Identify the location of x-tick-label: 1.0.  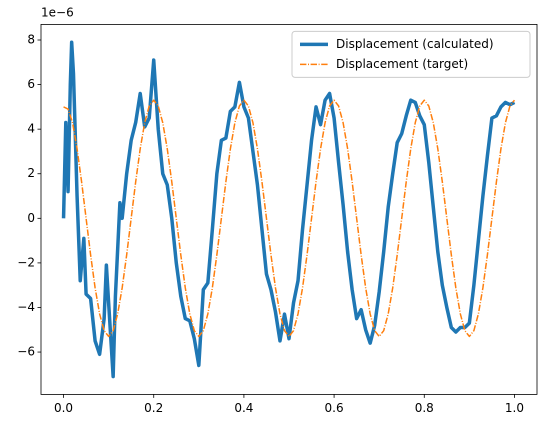
(514, 408).